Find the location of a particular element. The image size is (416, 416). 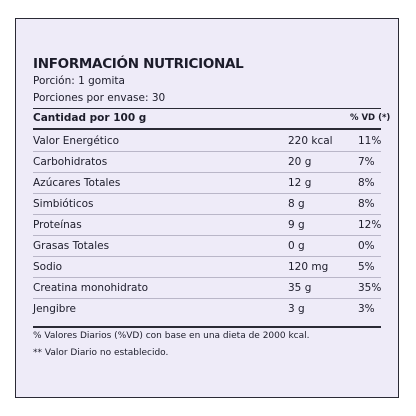

nutrient-name: Jengibre is located at coordinates (55, 309).